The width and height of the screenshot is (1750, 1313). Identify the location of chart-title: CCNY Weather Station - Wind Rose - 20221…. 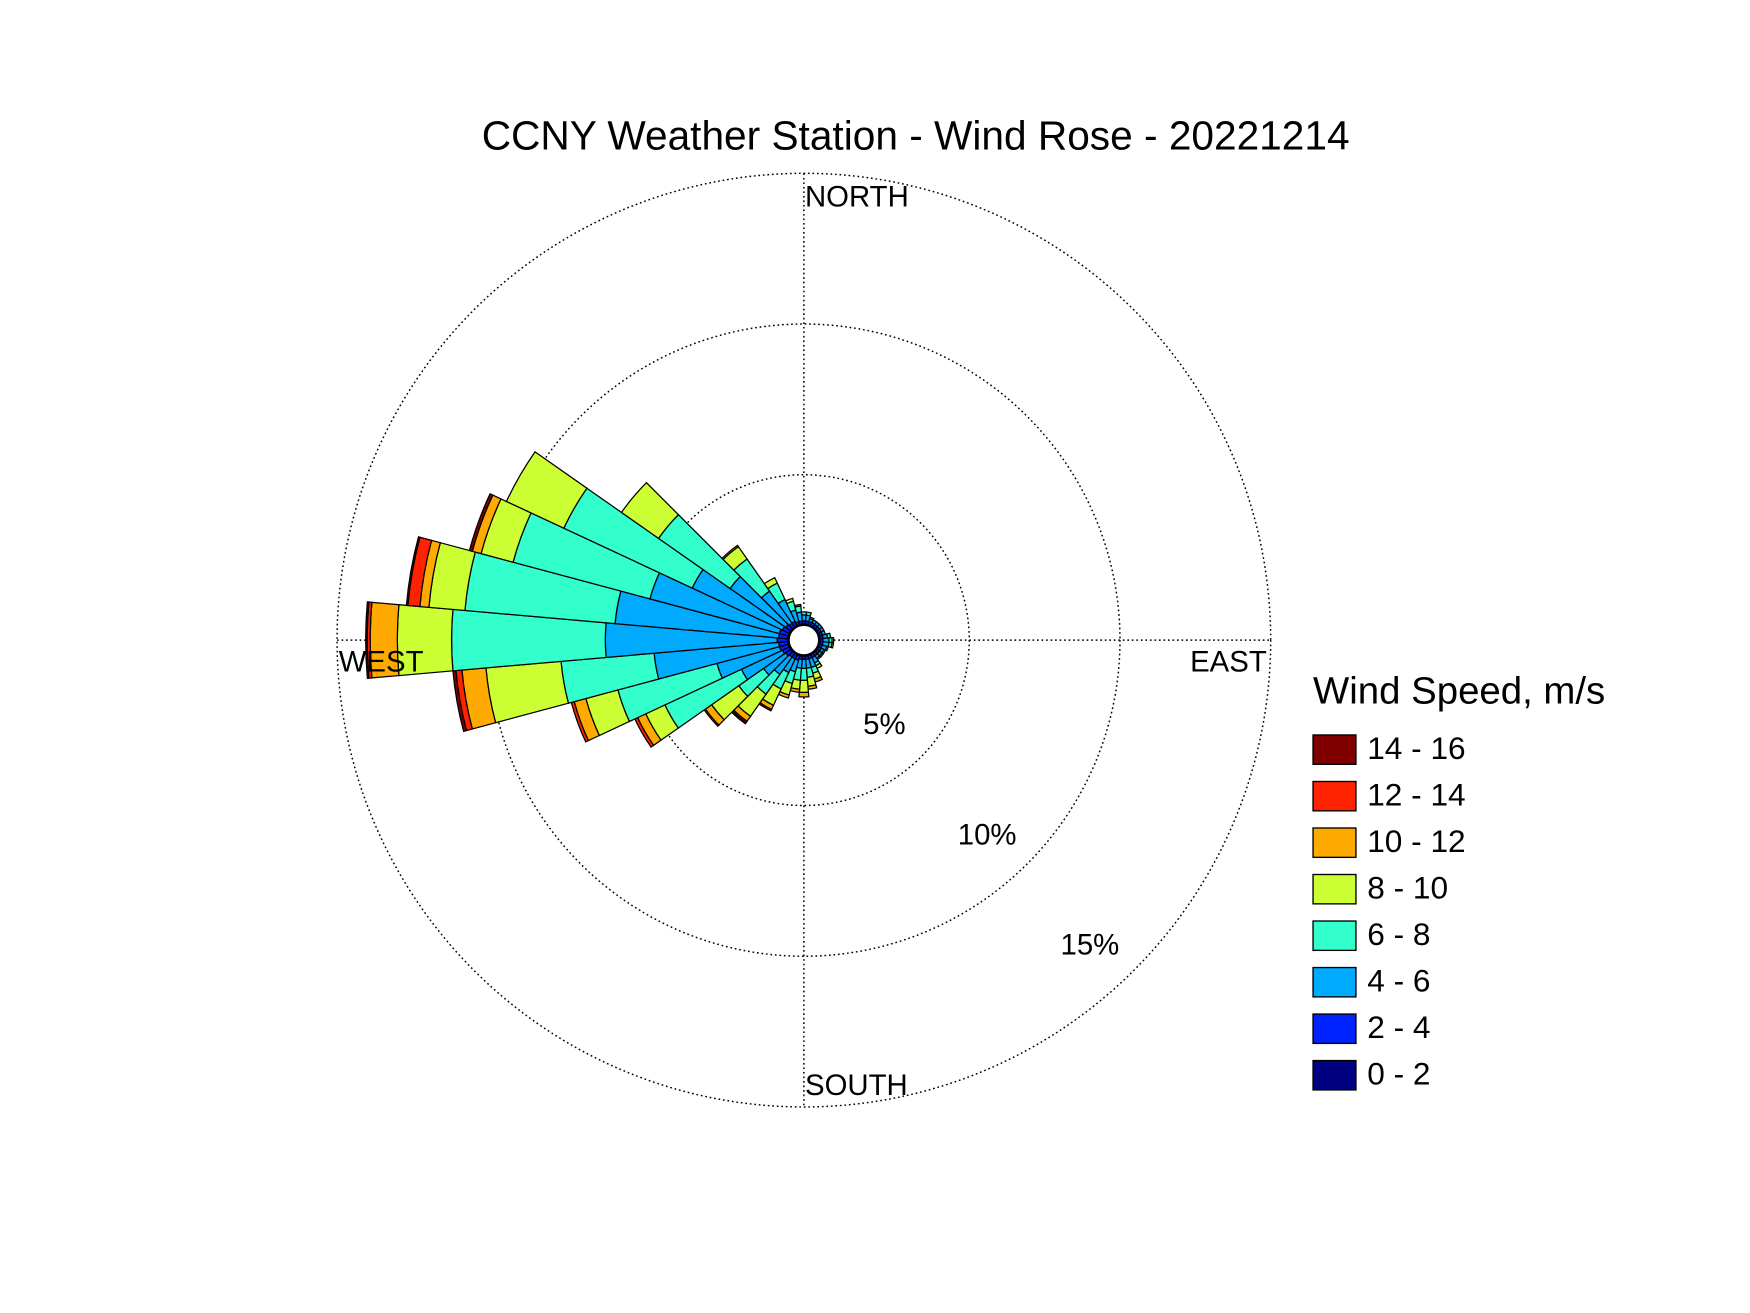
(916, 136).